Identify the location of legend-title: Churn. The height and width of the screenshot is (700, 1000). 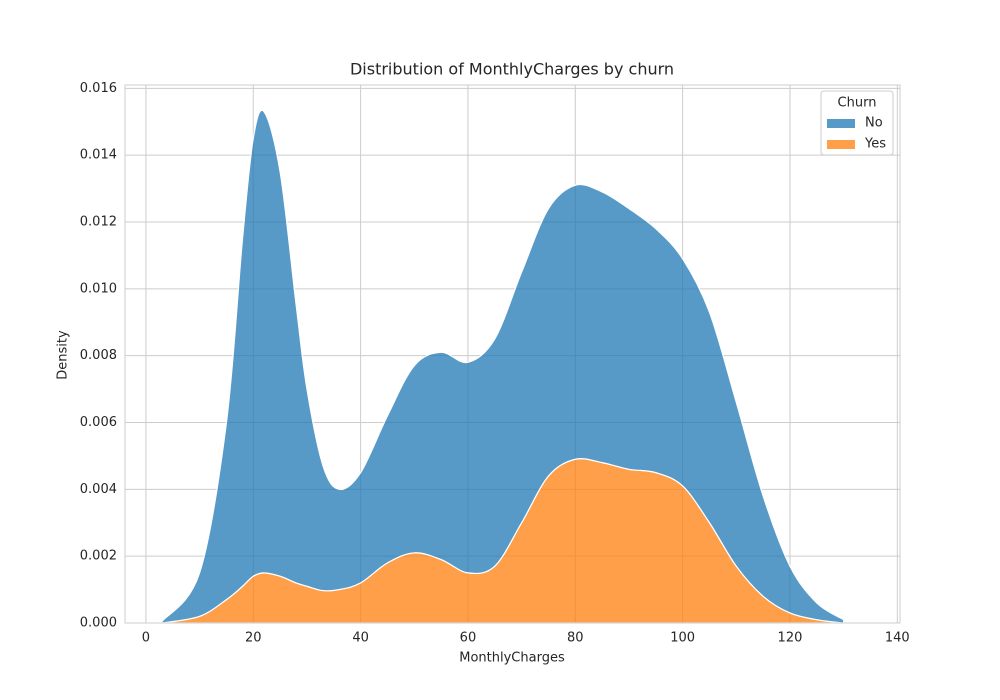
(857, 103).